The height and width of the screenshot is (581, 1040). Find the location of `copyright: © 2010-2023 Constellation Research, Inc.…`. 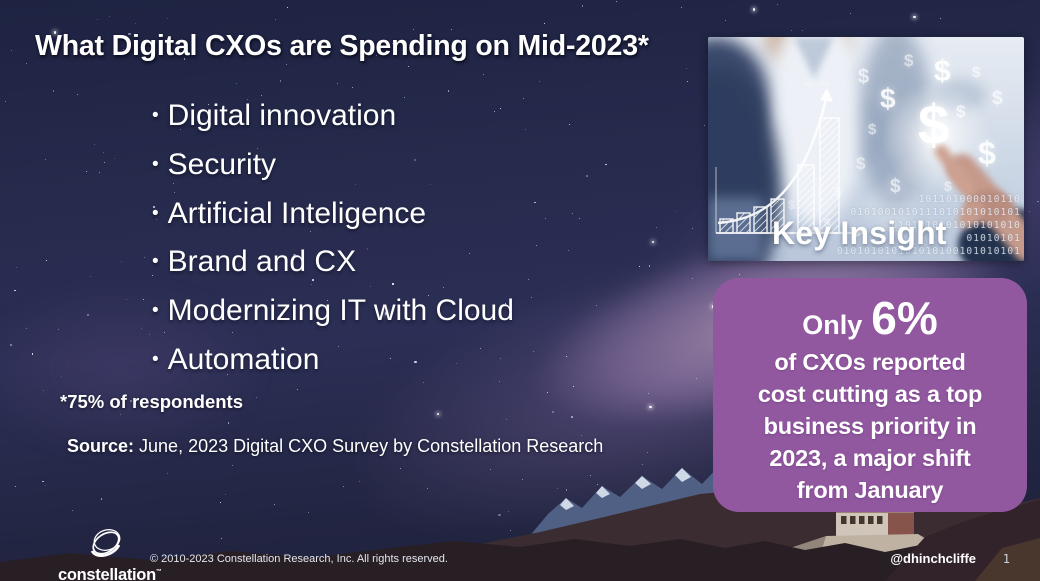

copyright: © 2010-2023 Constellation Research, Inc.… is located at coordinates (299, 559).